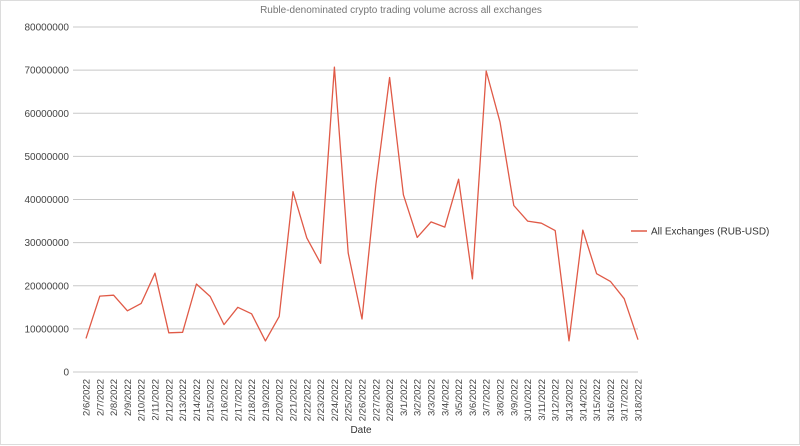 The width and height of the screenshot is (800, 446). What do you see at coordinates (211, 400) in the screenshot?
I see `x-tick-label: 2/15/2022` at bounding box center [211, 400].